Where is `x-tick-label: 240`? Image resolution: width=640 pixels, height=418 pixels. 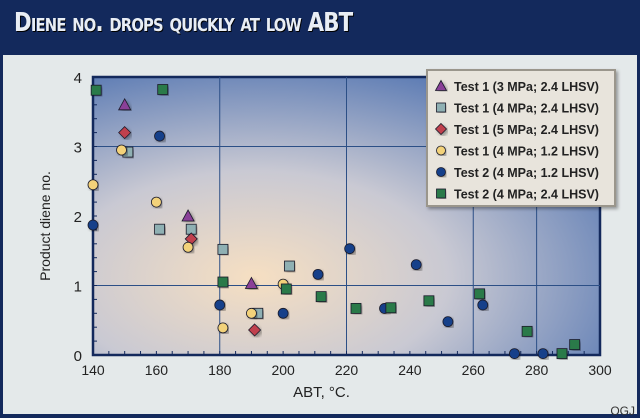 x-tick-label: 240 is located at coordinates (410, 370).